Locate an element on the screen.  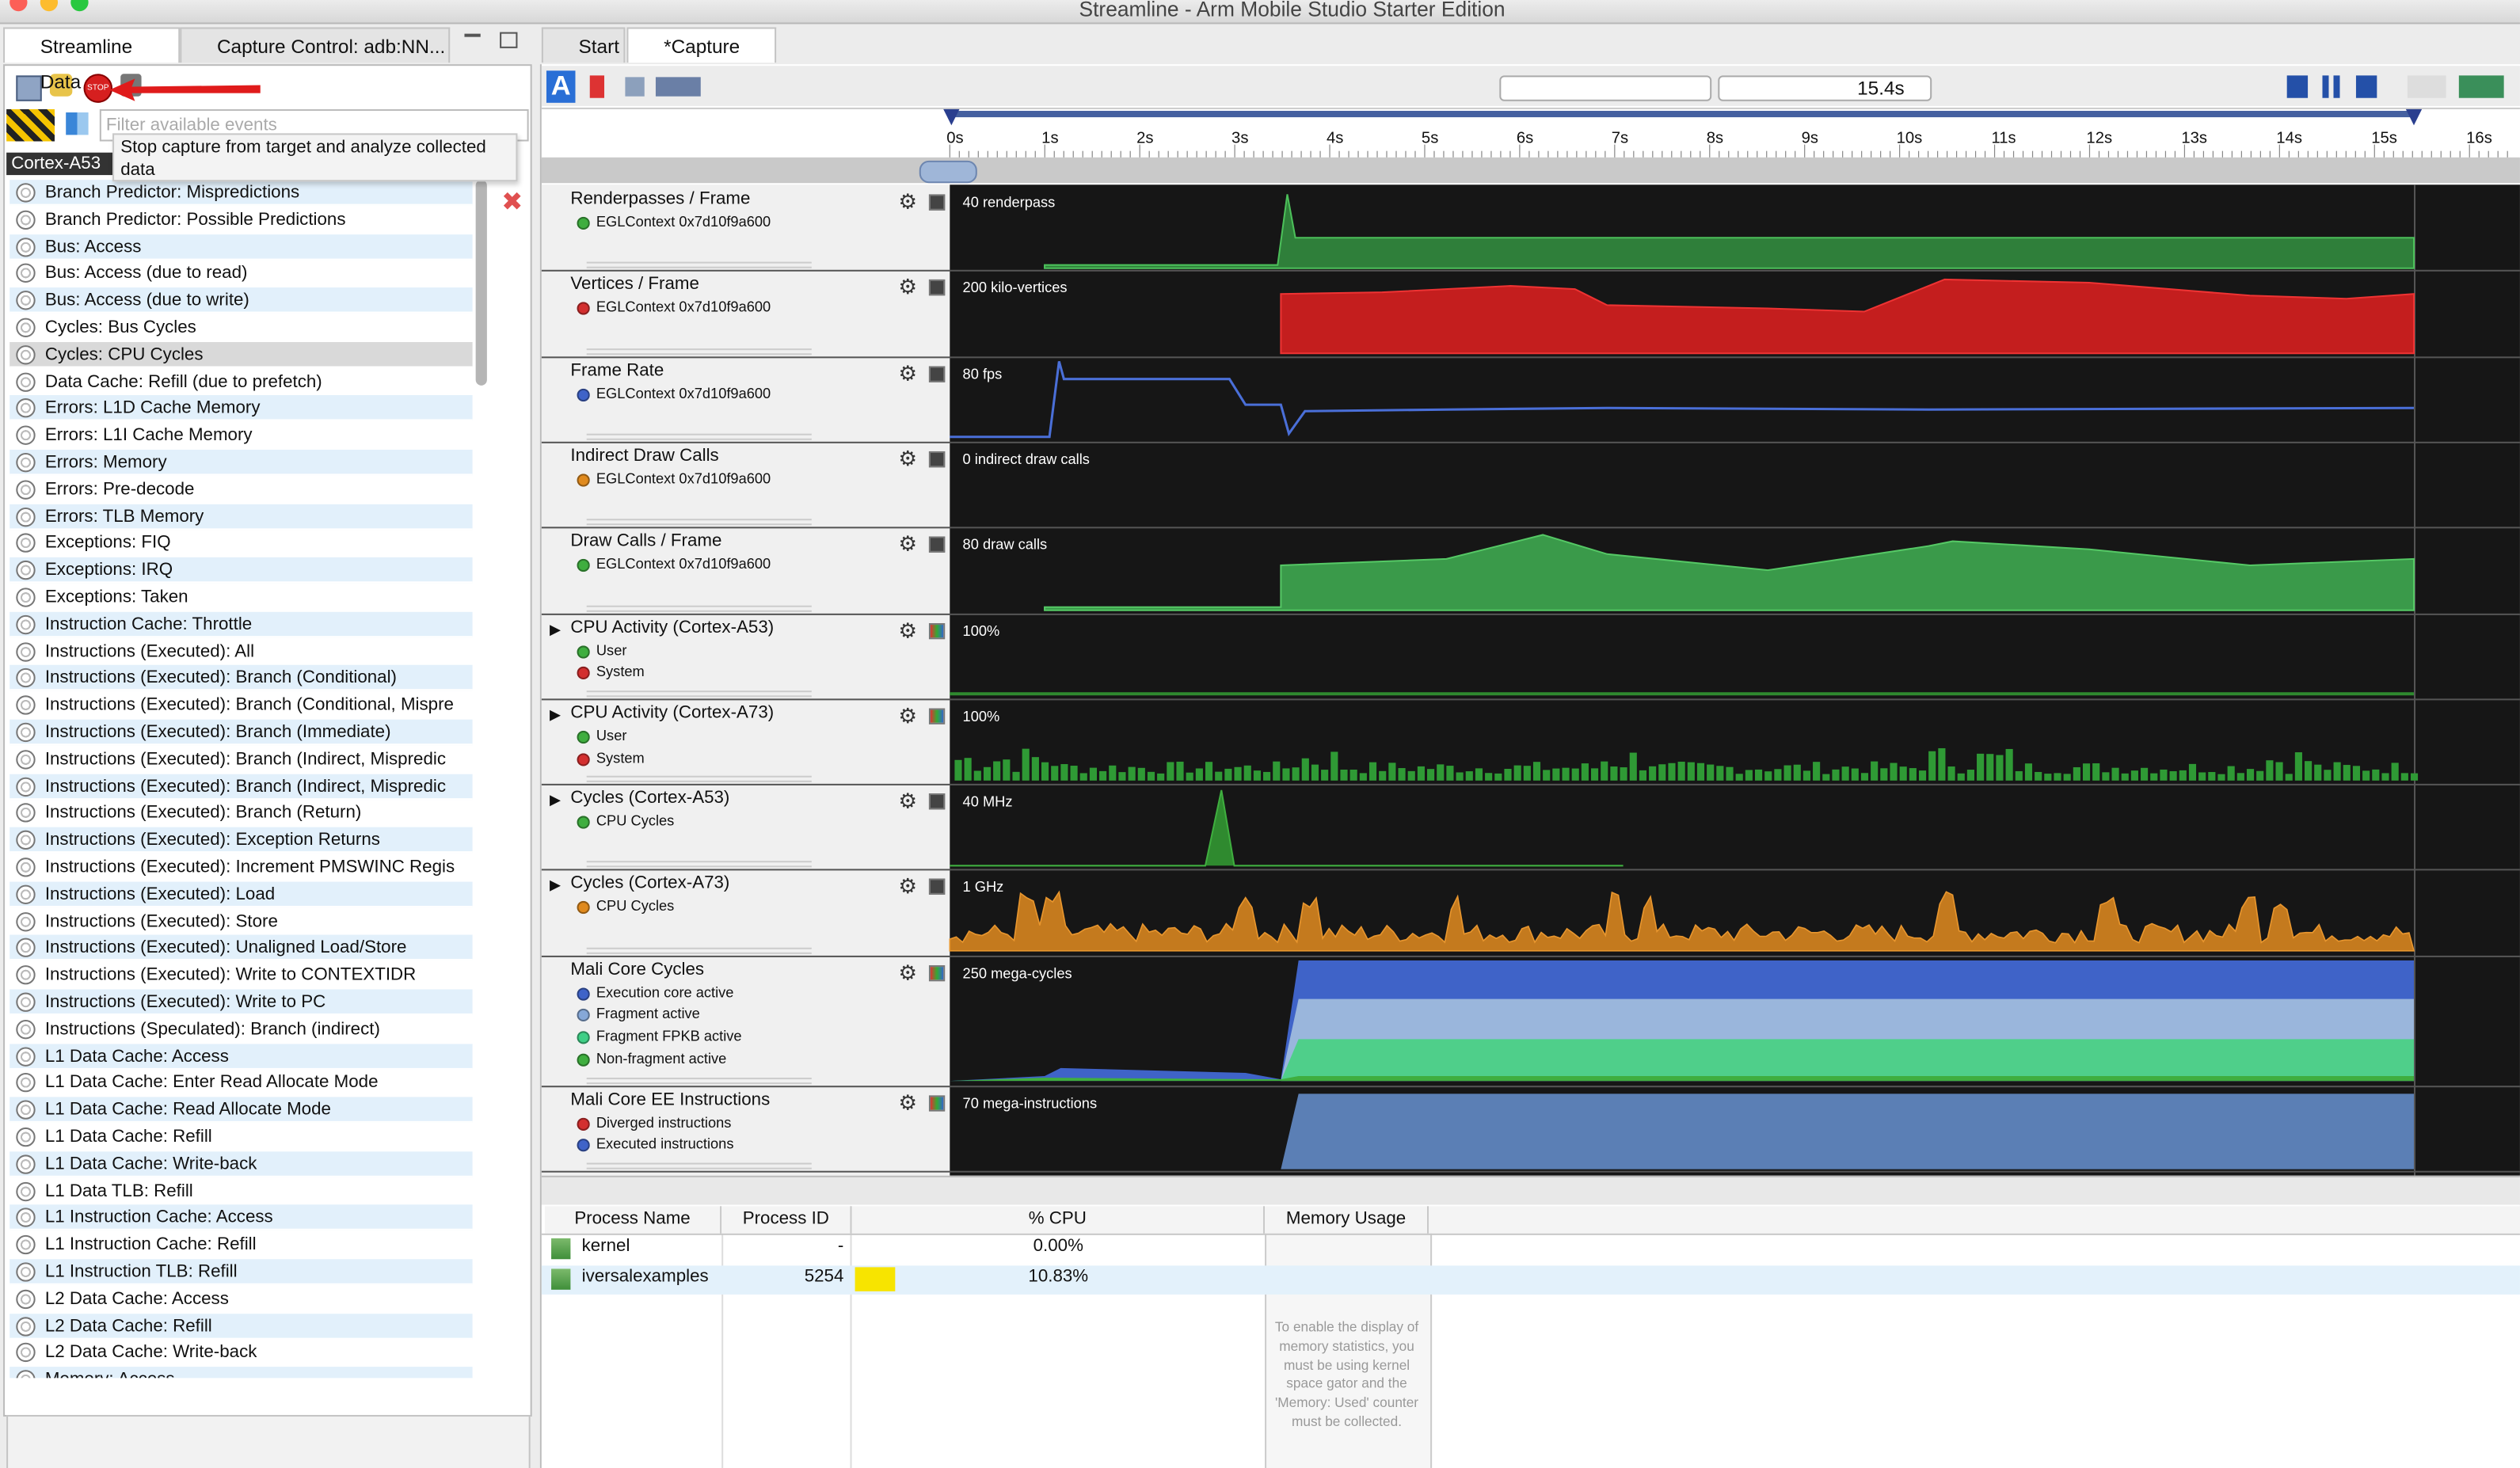
event-item: Instructions (Executed): Load is located at coordinates (241, 894).